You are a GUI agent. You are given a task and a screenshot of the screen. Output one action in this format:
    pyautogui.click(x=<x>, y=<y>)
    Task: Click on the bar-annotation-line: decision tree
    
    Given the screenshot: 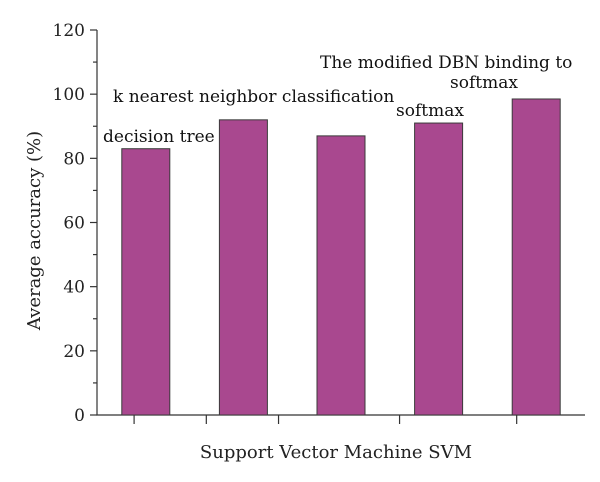 What is the action you would take?
    pyautogui.click(x=159, y=137)
    